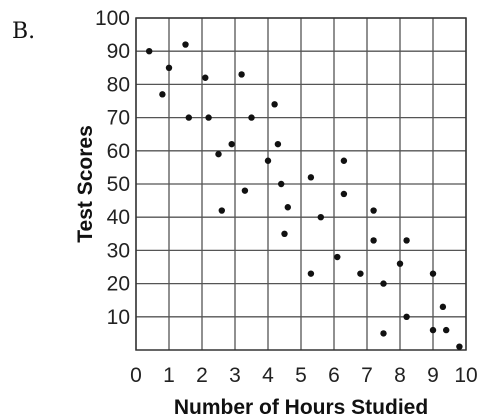  What do you see at coordinates (367, 375) in the screenshot?
I see `x-tick-label: 7` at bounding box center [367, 375].